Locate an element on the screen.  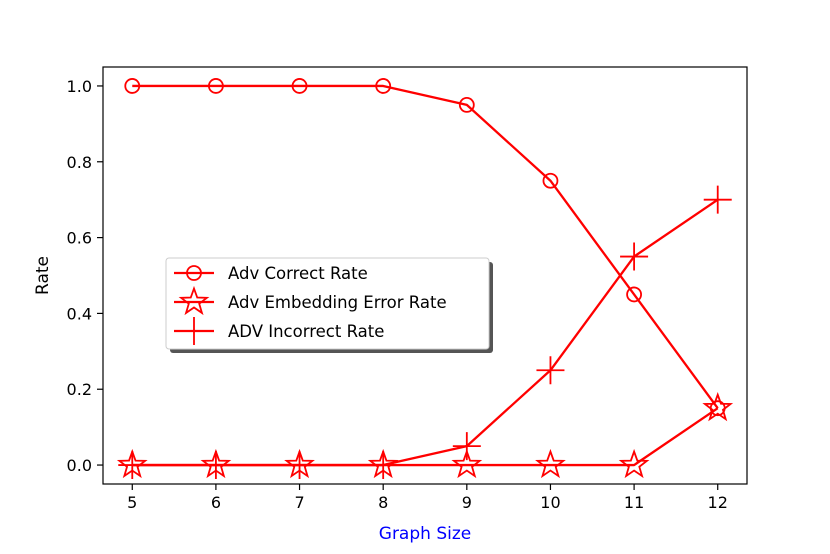
x-tick-label: 11 is located at coordinates (634, 502).